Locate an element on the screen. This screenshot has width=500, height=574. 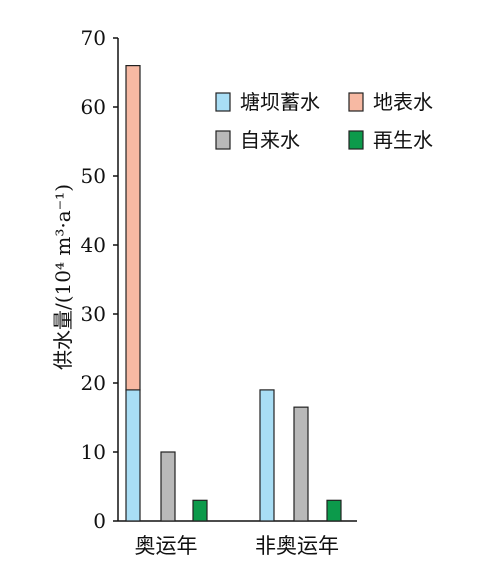
y-tick-label: 50 is located at coordinates (93, 176).